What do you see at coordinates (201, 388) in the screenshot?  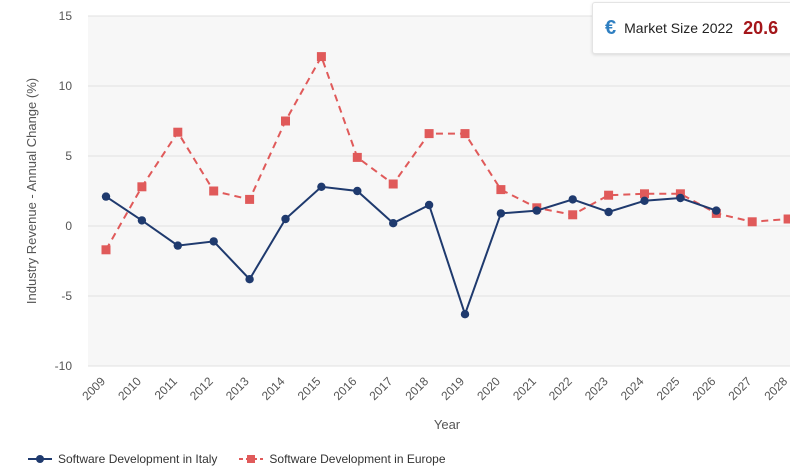 I see `x-tick-label: 2012` at bounding box center [201, 388].